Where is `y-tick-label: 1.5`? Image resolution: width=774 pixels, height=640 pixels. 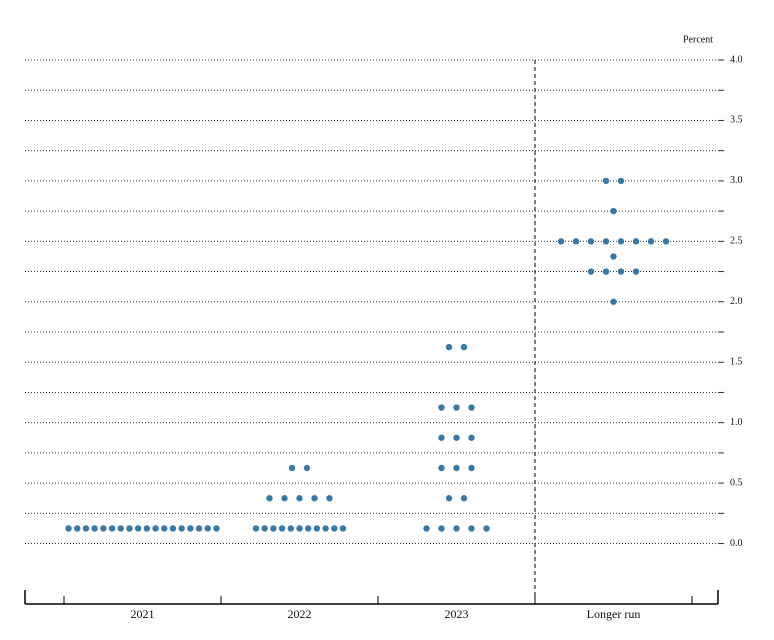
y-tick-label: 1.5 is located at coordinates (736, 362).